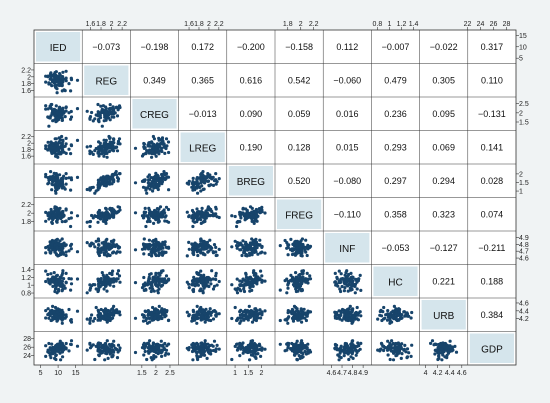  I want to click on correlation-value: 0.542, so click(299, 80).